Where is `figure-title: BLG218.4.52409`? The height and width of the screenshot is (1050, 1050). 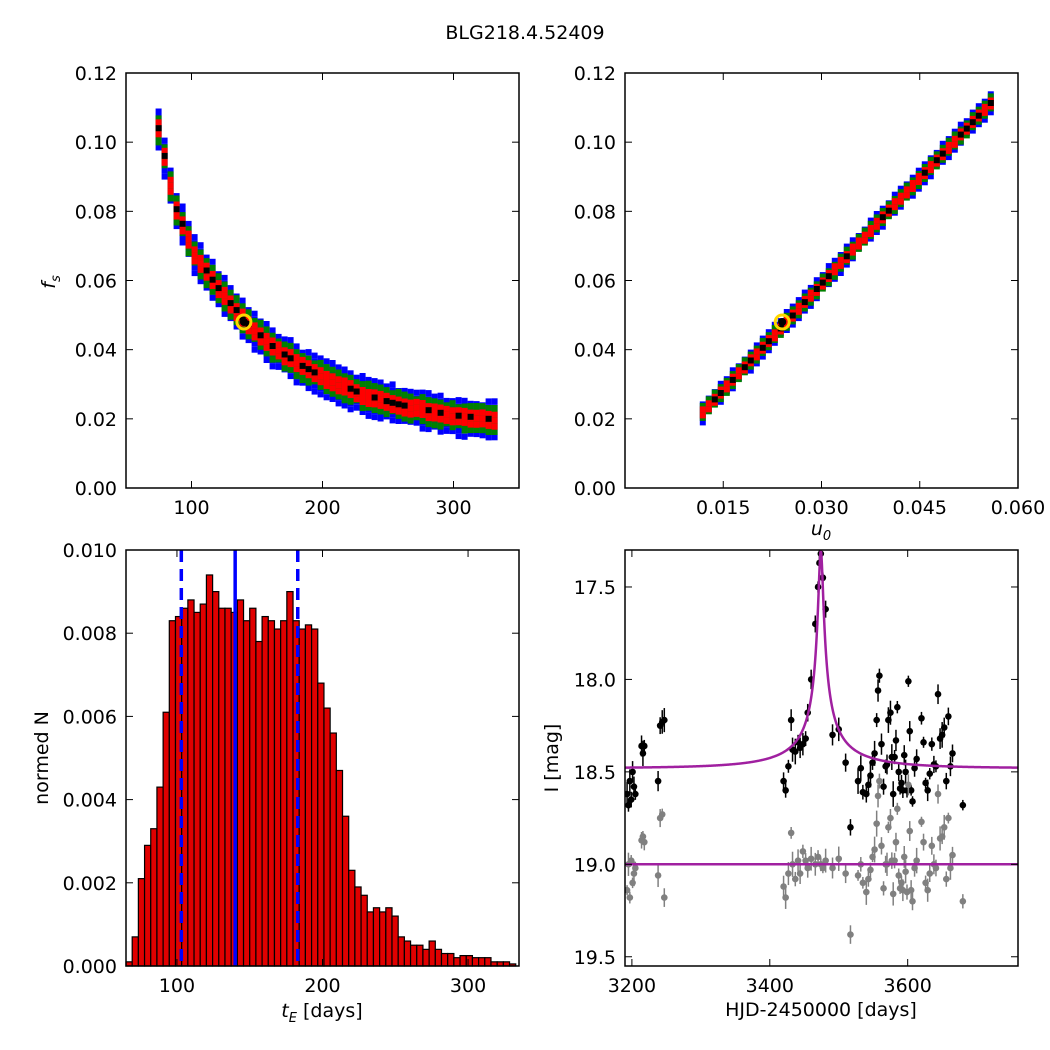 figure-title: BLG218.4.52409 is located at coordinates (525, 33).